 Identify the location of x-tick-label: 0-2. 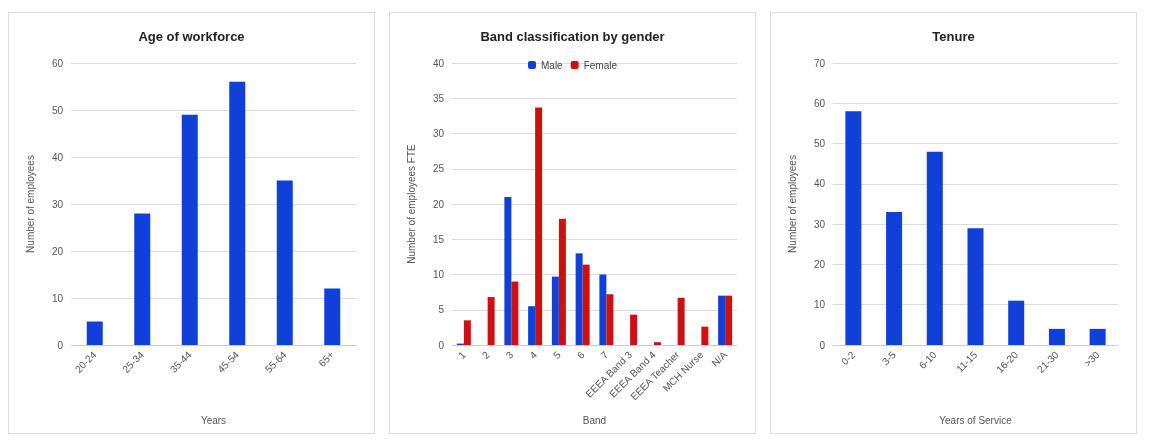
(848, 358).